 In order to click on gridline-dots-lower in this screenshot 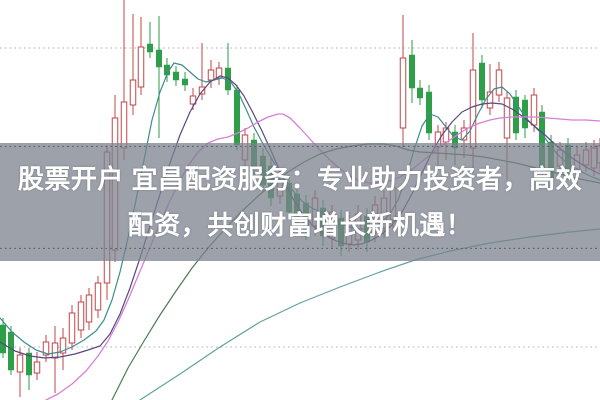, I will do `click(300, 248)`.